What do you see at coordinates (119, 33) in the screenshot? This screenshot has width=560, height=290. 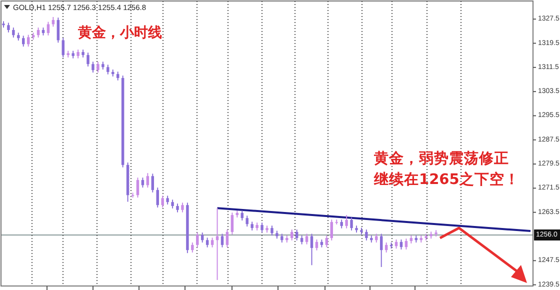 I see `annotation: 黄金，小时线` at bounding box center [119, 33].